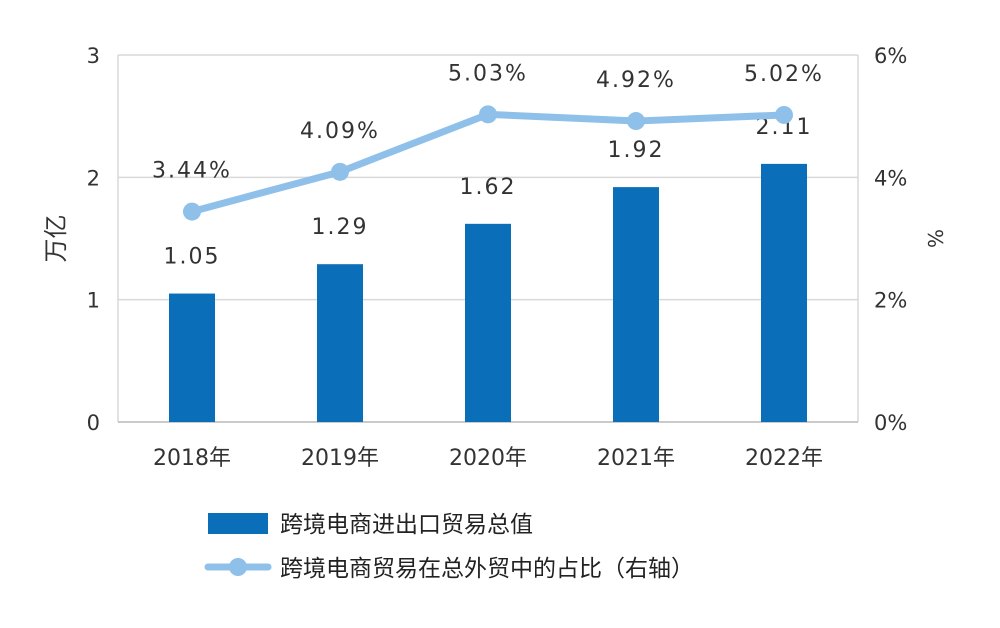  Describe the element at coordinates (238, 523) in the screenshot. I see `legend-swatch-bar` at that location.